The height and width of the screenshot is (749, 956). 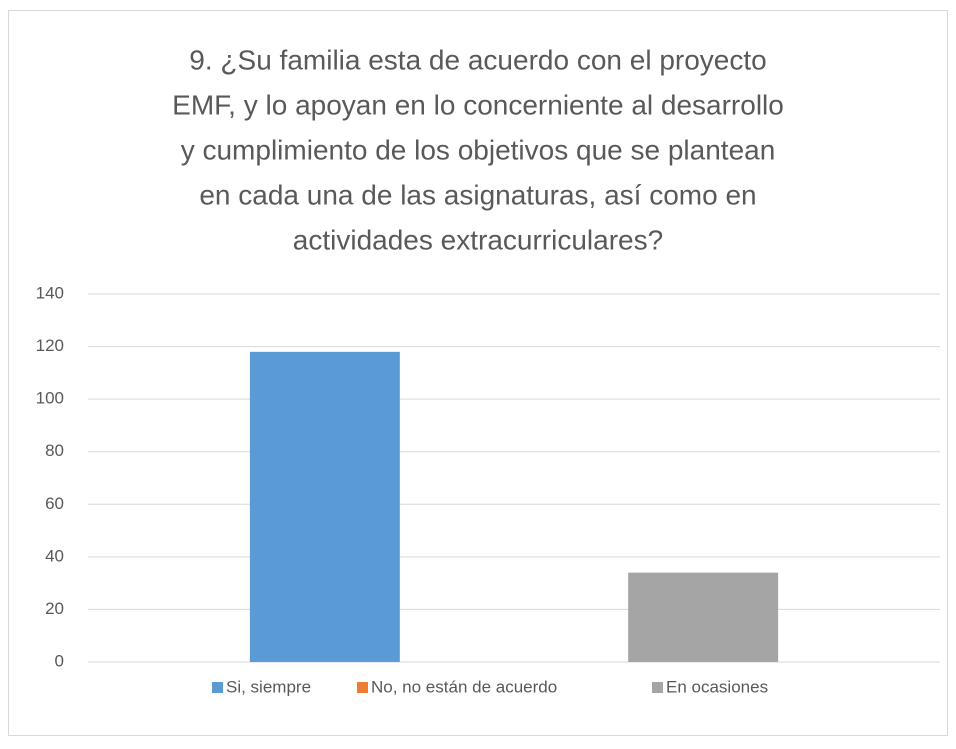 I want to click on y-tick-label: 100, so click(x=50, y=398).